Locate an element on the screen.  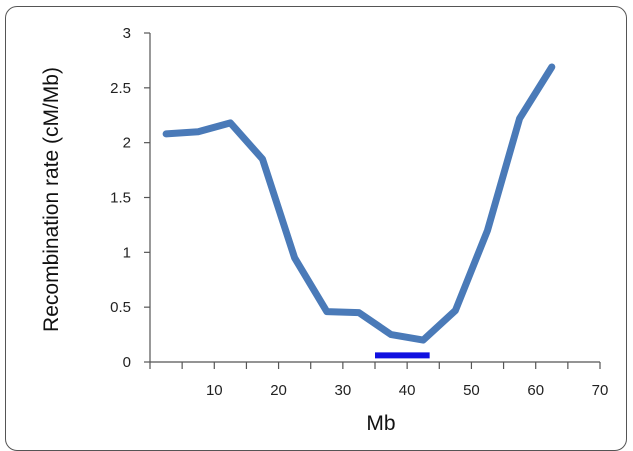
x-tick-label: 40 is located at coordinates (407, 390).